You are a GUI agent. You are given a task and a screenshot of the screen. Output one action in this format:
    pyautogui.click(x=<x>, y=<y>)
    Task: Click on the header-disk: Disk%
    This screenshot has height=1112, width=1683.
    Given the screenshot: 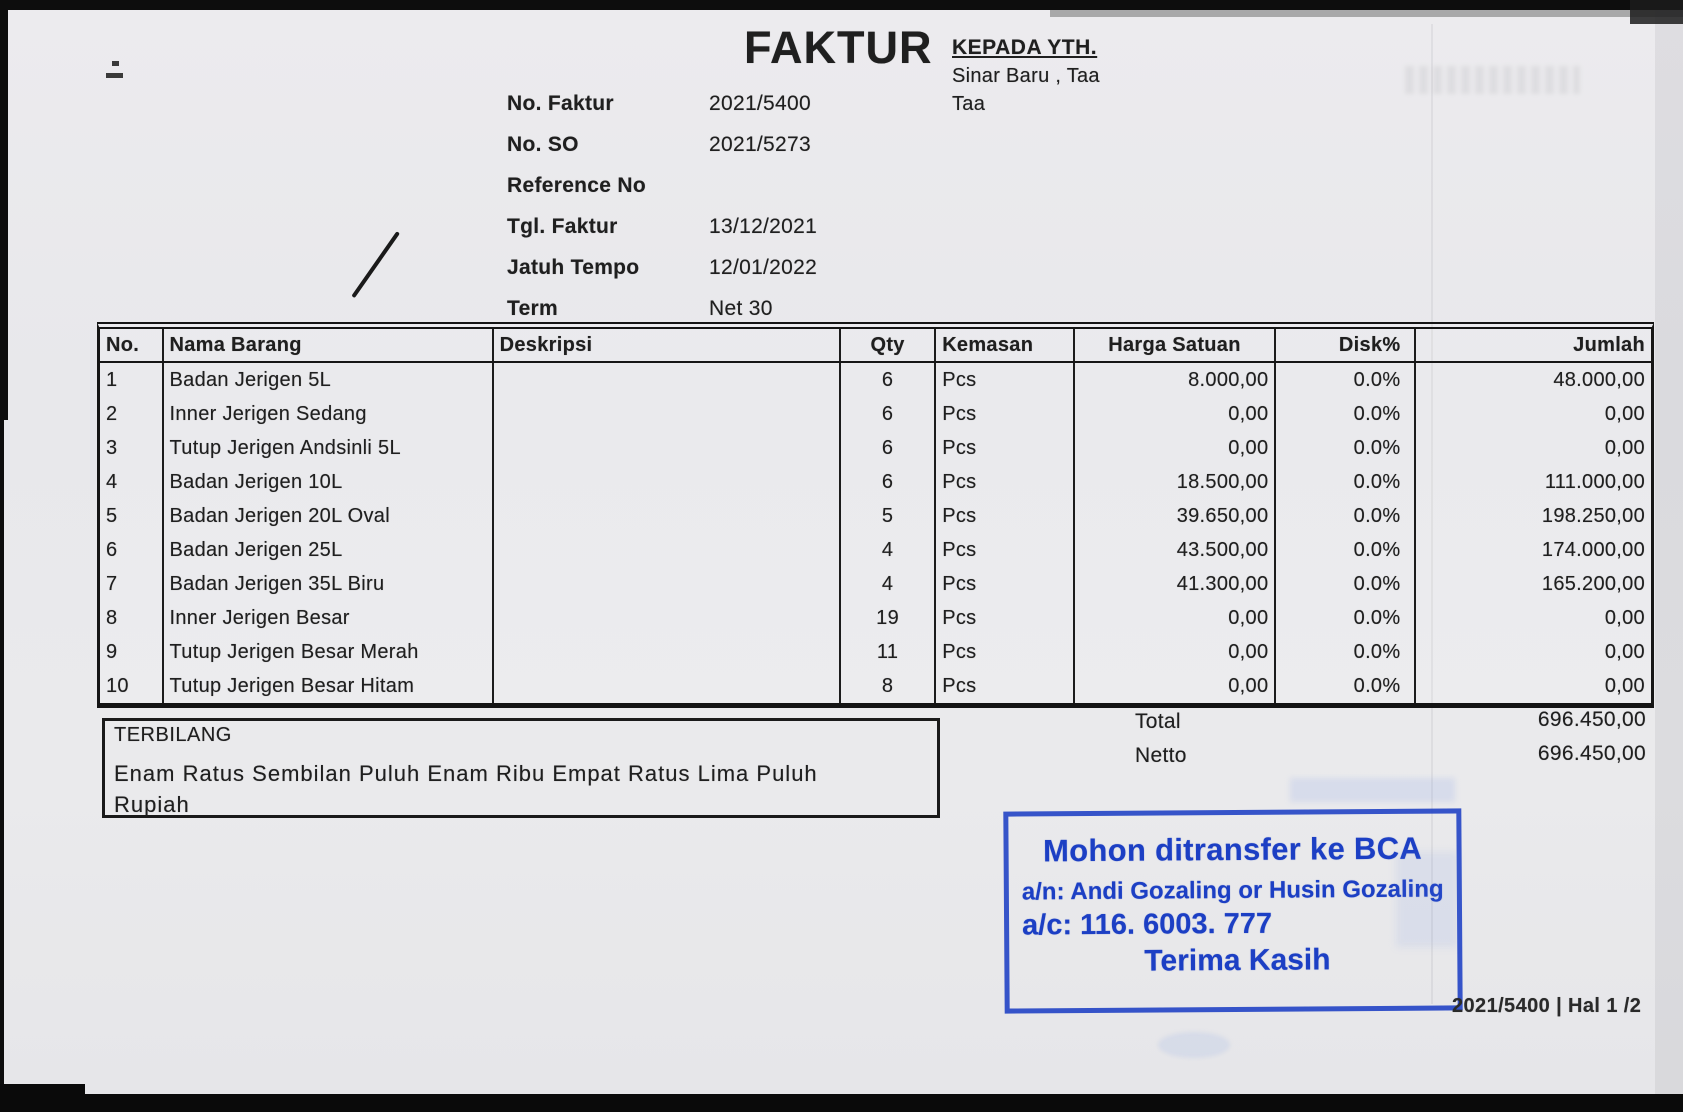 What is the action you would take?
    pyautogui.click(x=1346, y=346)
    